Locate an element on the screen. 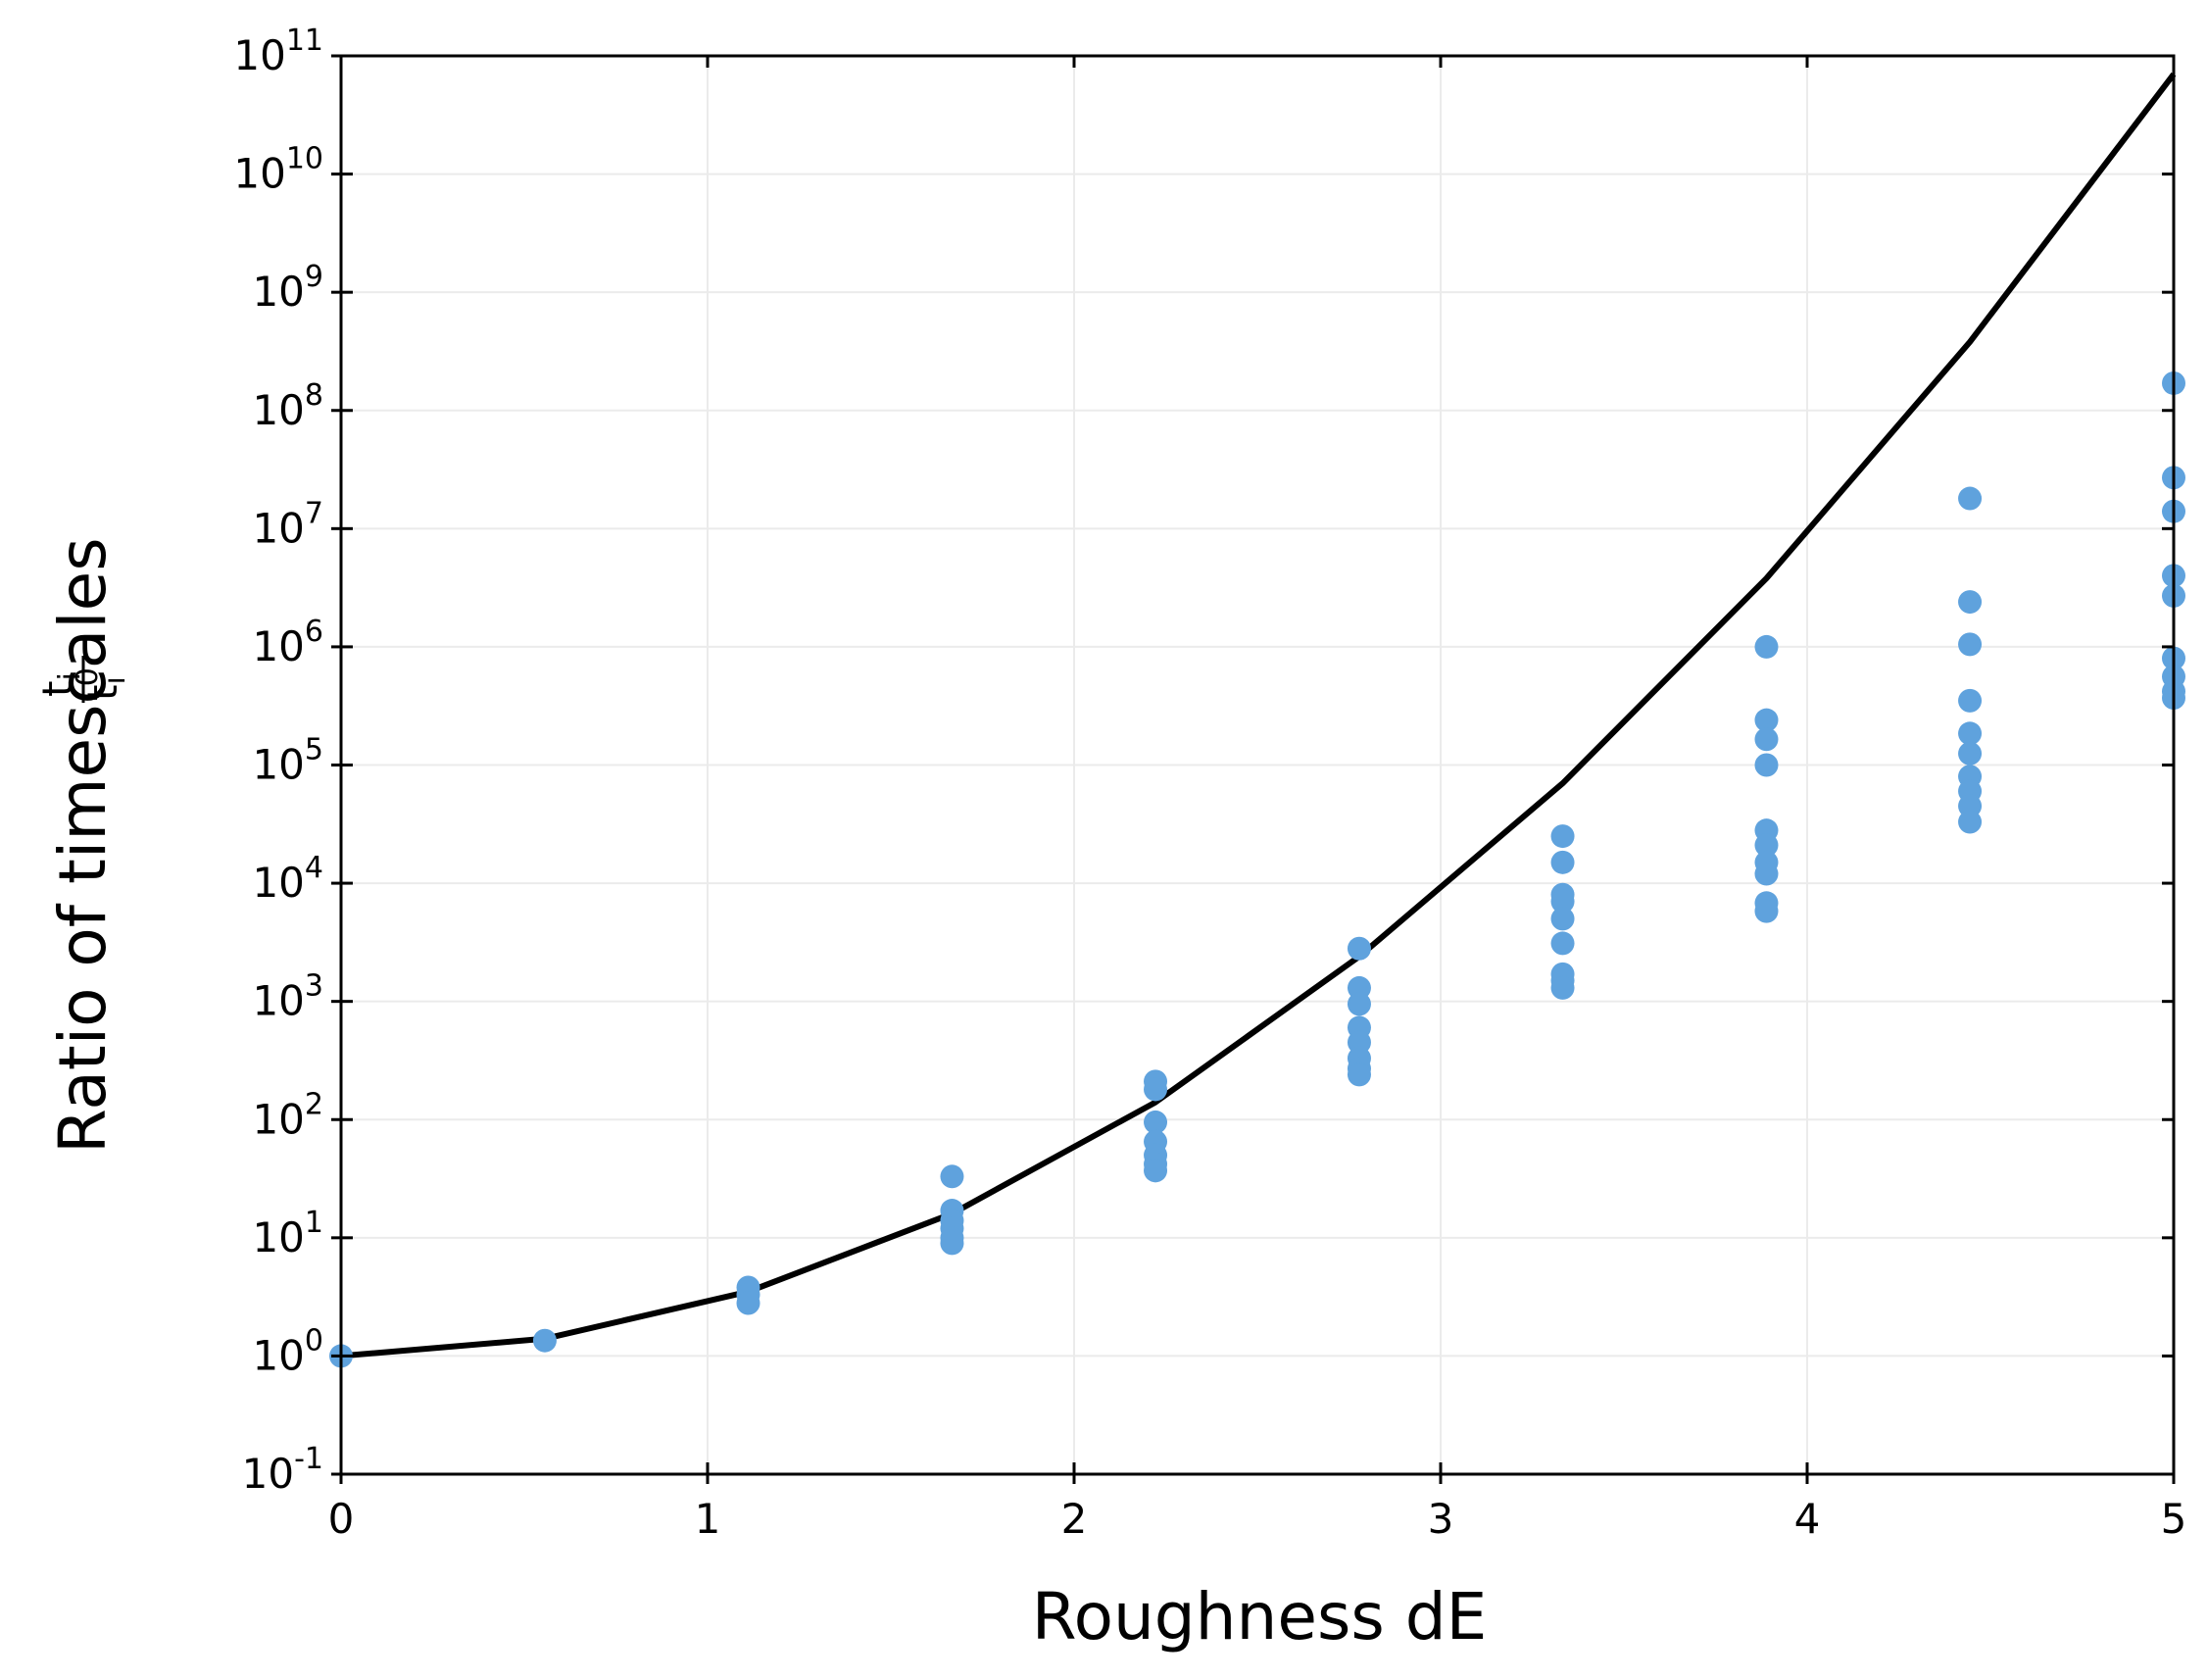 Image resolution: width=2207 pixels, height=1680 pixels. y-tick-label: 10⁴ is located at coordinates (287, 879).